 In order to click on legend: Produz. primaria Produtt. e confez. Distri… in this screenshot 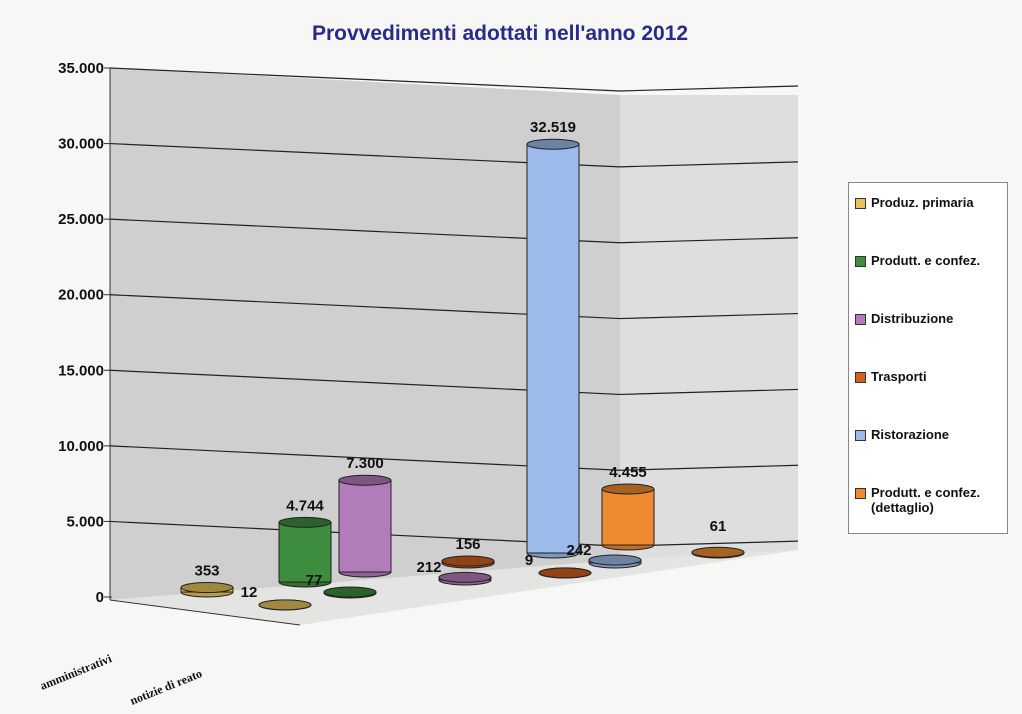, I will do `click(928, 358)`.